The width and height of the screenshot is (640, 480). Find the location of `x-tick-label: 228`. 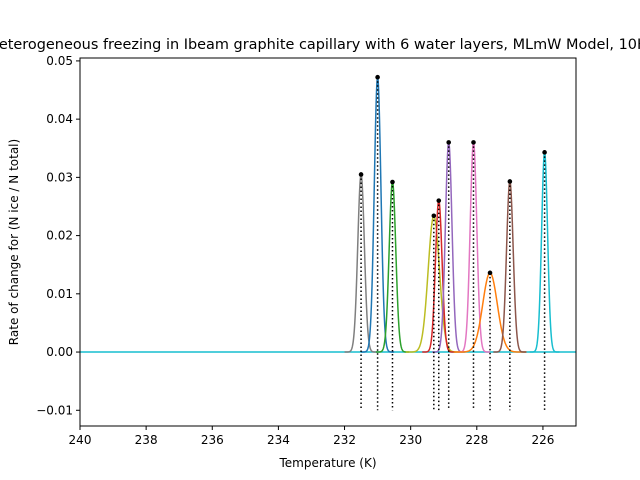

x-tick-label: 228 is located at coordinates (476, 440).